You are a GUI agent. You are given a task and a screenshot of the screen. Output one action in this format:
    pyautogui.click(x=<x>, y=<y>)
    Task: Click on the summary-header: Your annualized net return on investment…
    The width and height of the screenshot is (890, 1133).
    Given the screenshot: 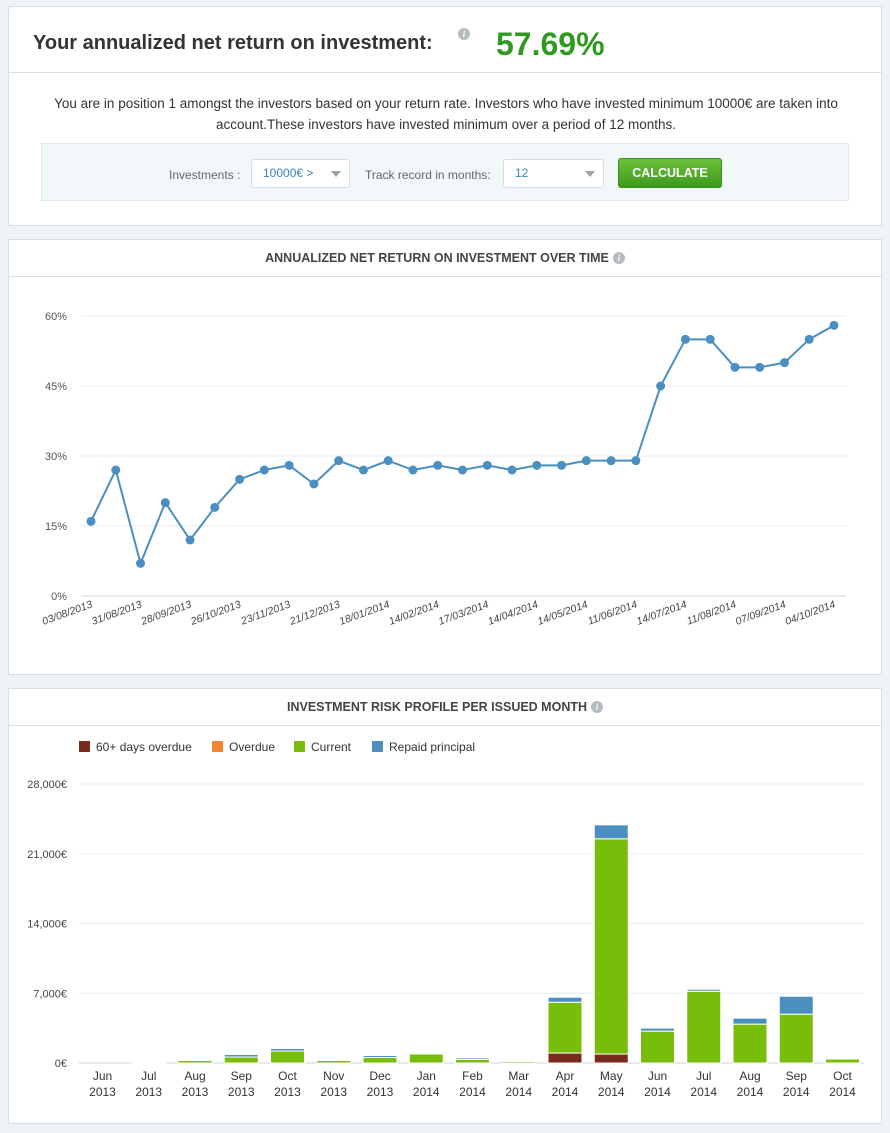 What is the action you would take?
    pyautogui.click(x=445, y=40)
    